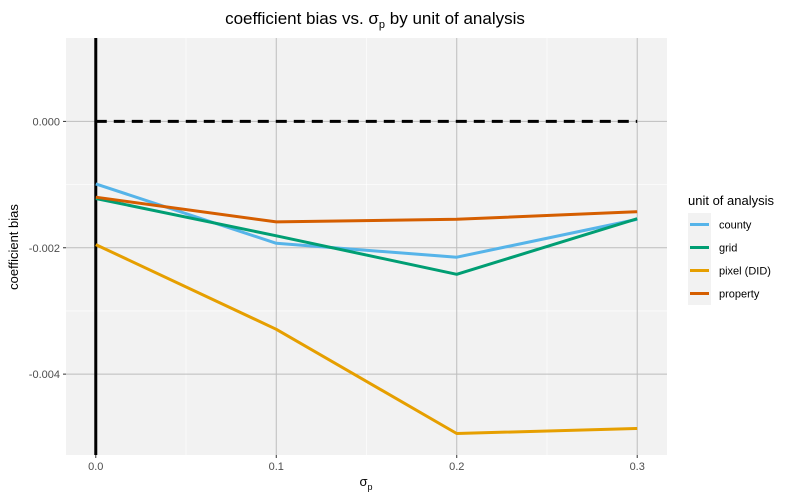  What do you see at coordinates (729, 259) in the screenshot?
I see `legend: county grid pixel (DID) property` at bounding box center [729, 259].